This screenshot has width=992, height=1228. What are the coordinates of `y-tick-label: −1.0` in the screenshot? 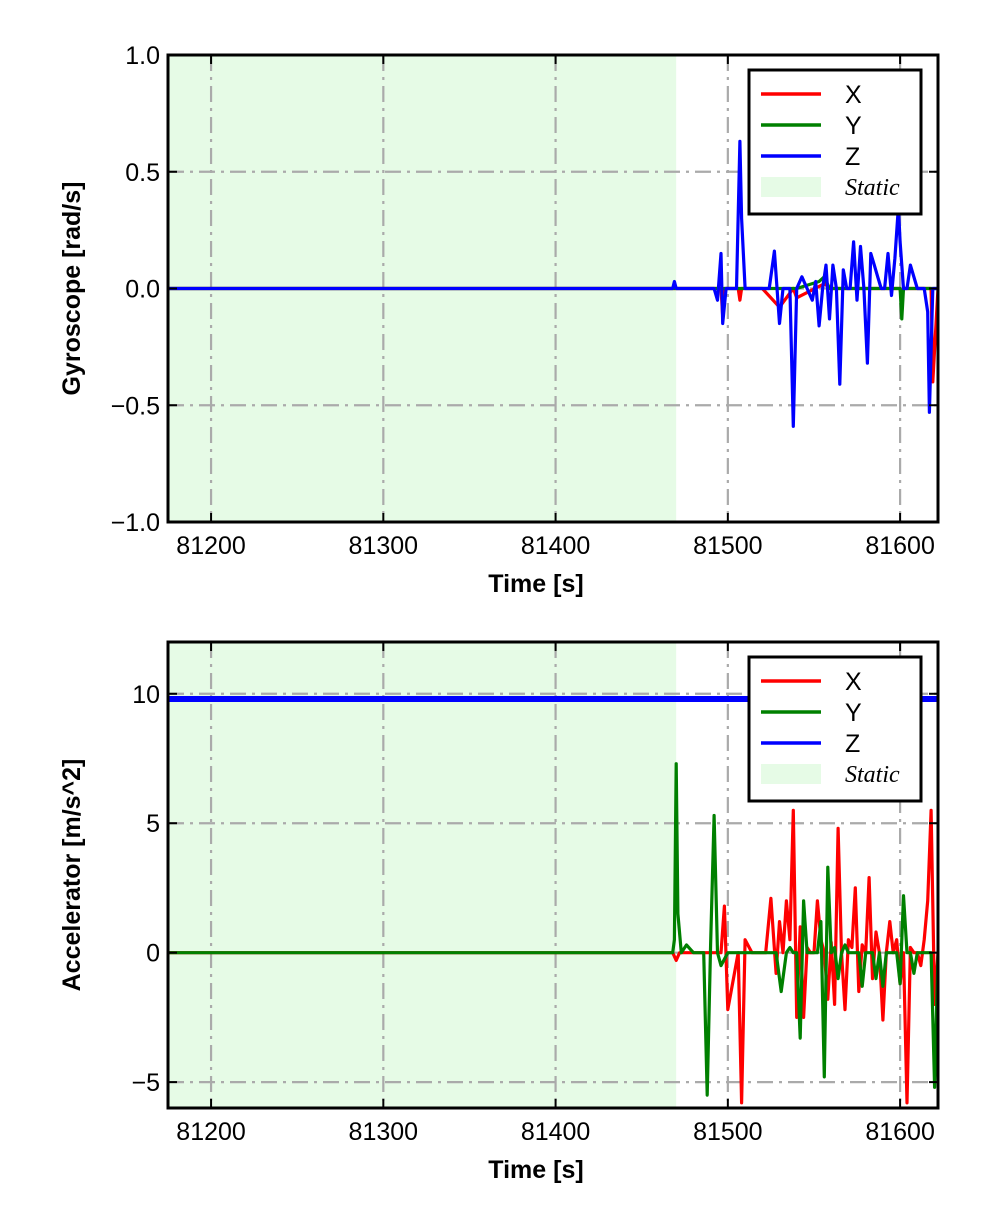 It's located at (135, 523).